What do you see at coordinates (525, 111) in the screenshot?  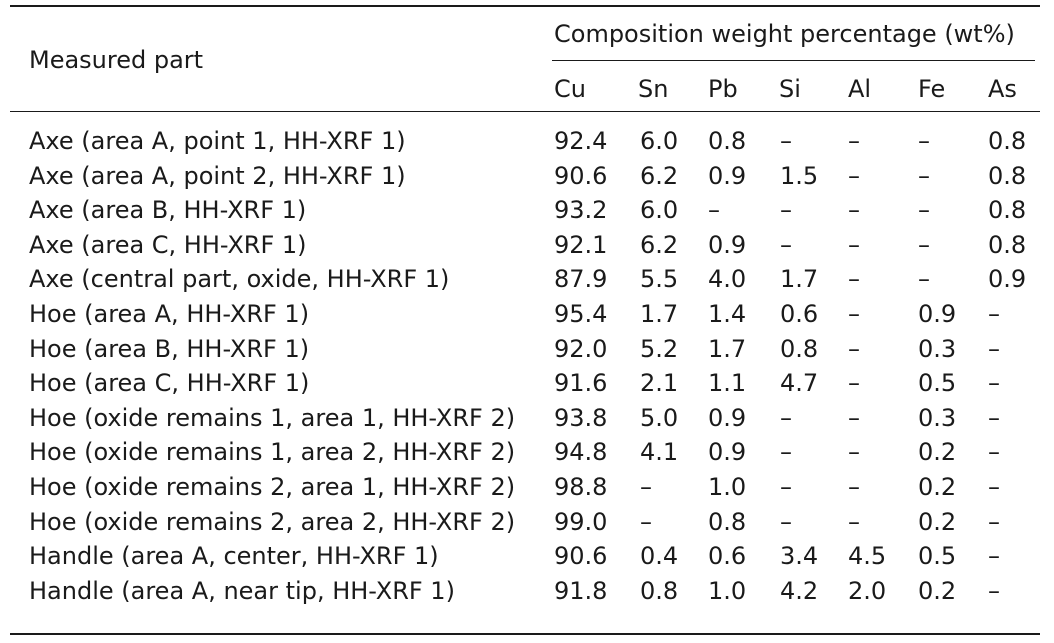 I see `header-bottom-rule` at bounding box center [525, 111].